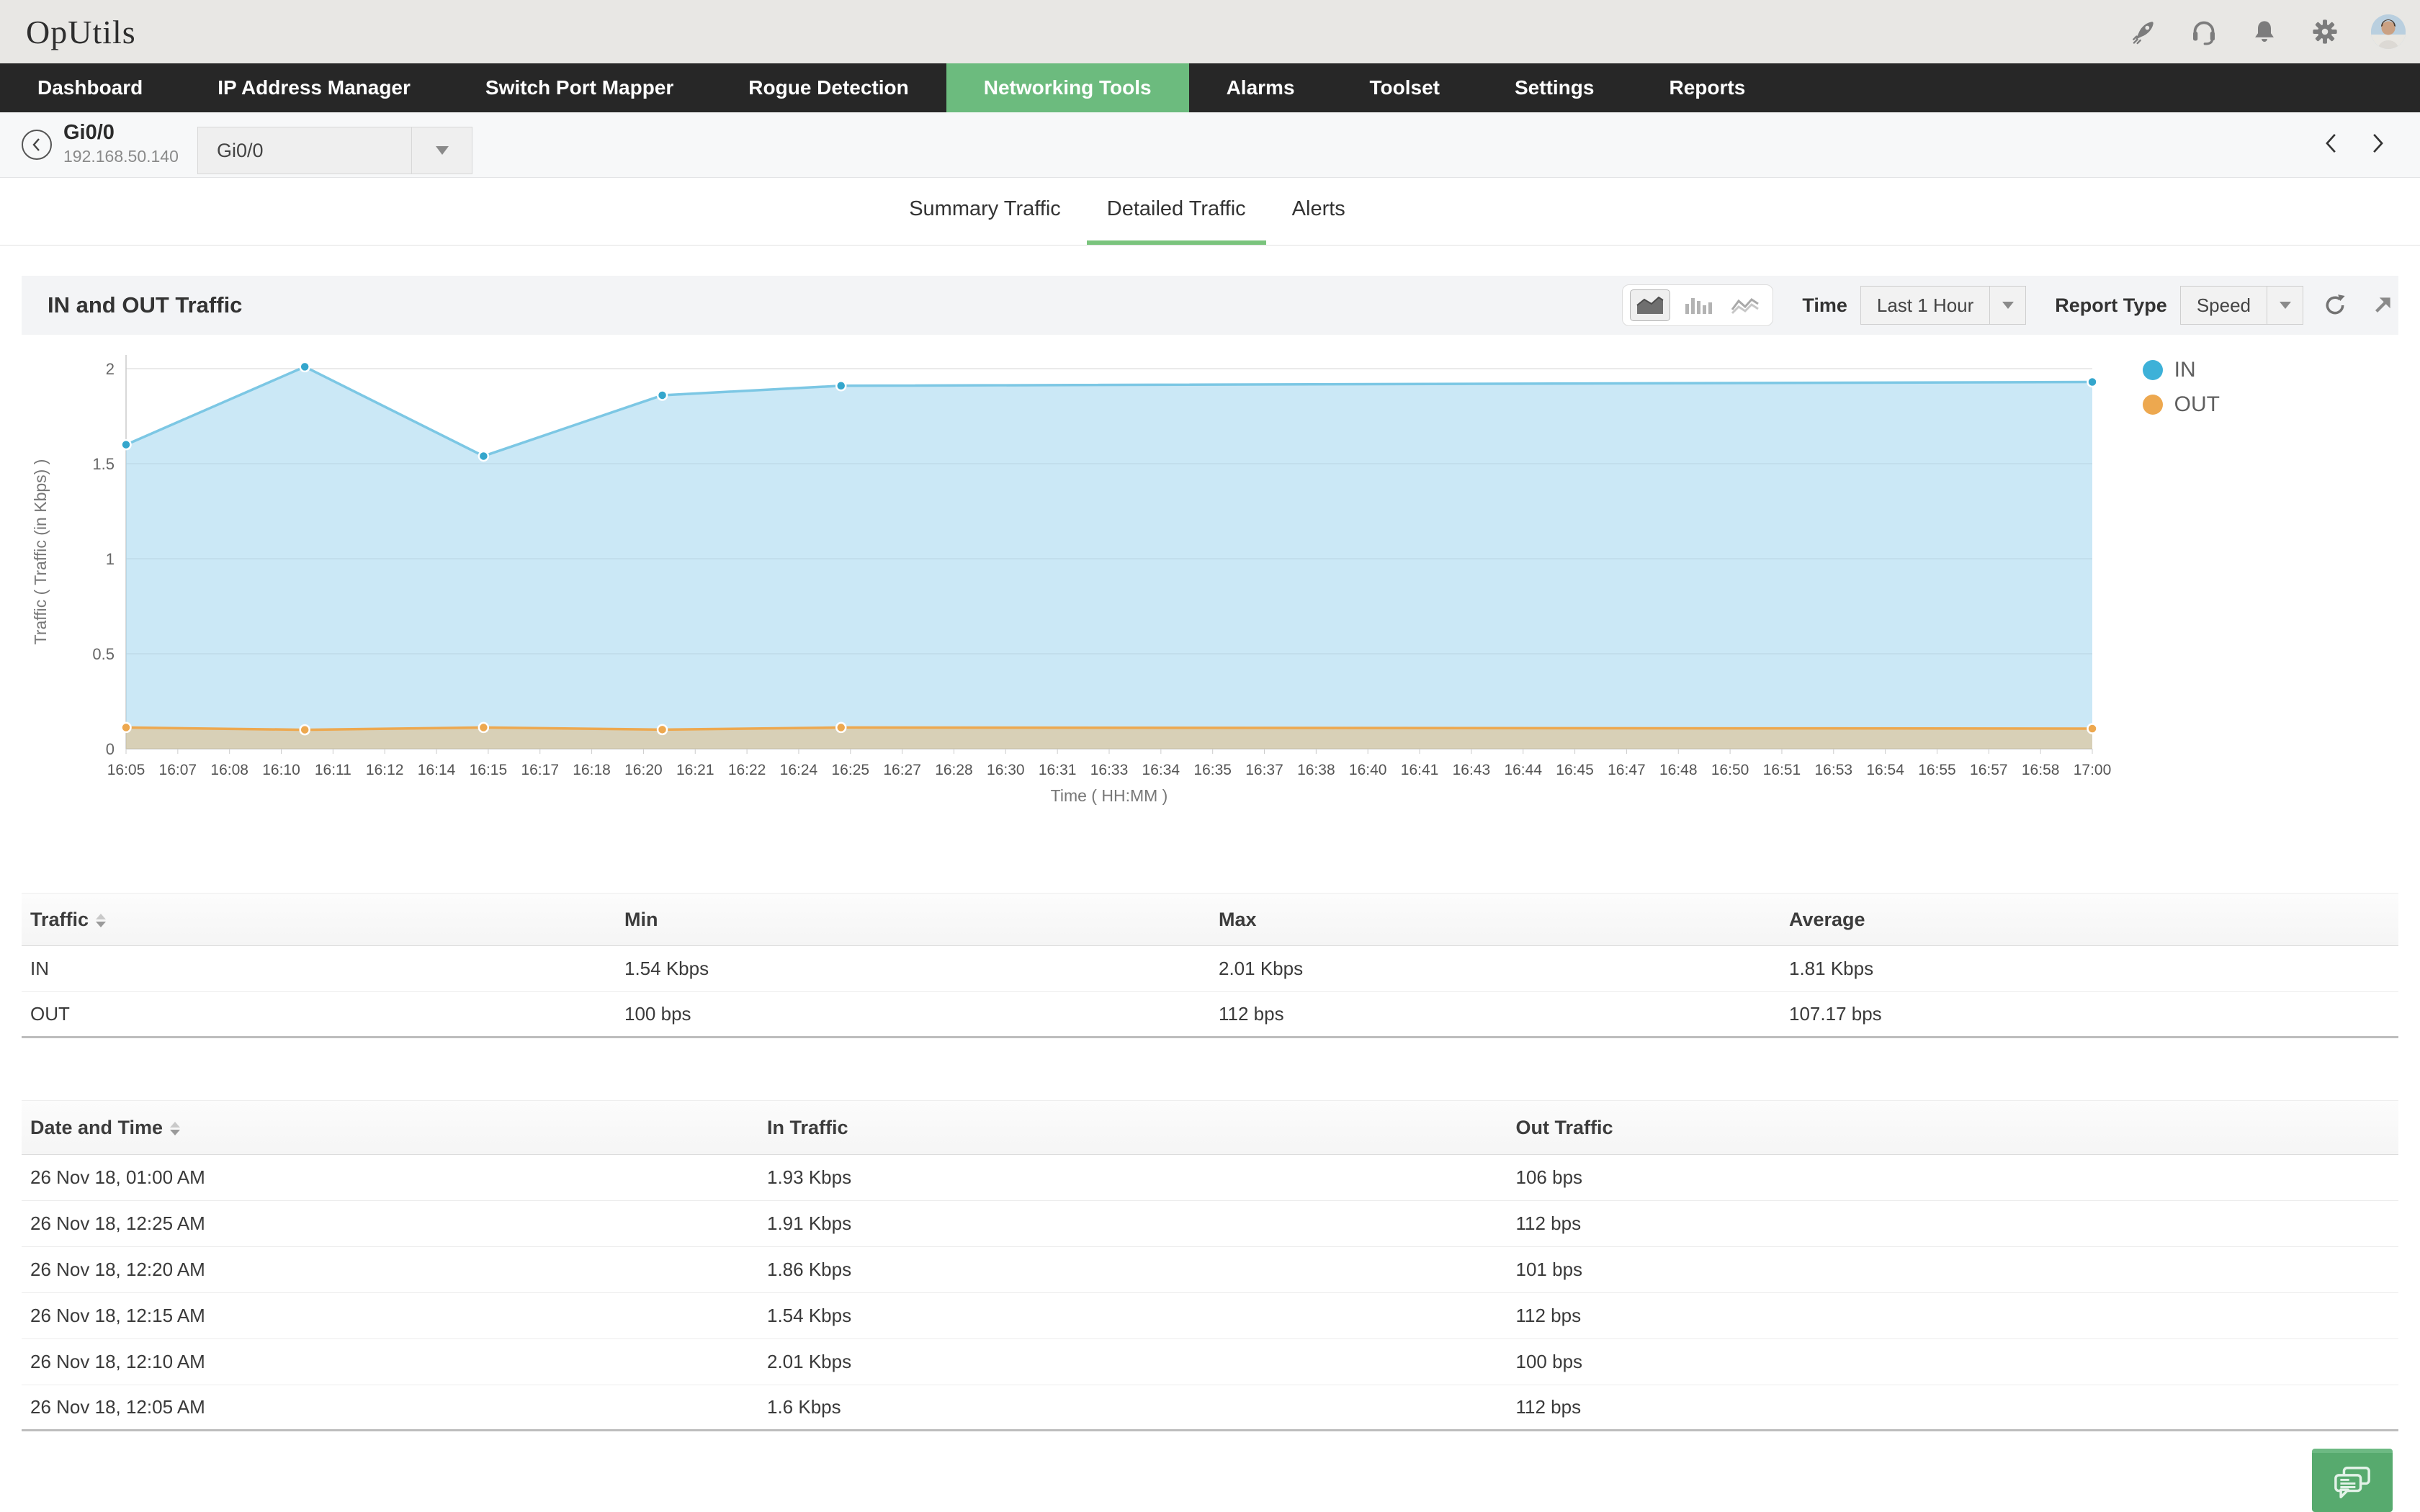  I want to click on time-range-select: Last 1 Hour, so click(1943, 305).